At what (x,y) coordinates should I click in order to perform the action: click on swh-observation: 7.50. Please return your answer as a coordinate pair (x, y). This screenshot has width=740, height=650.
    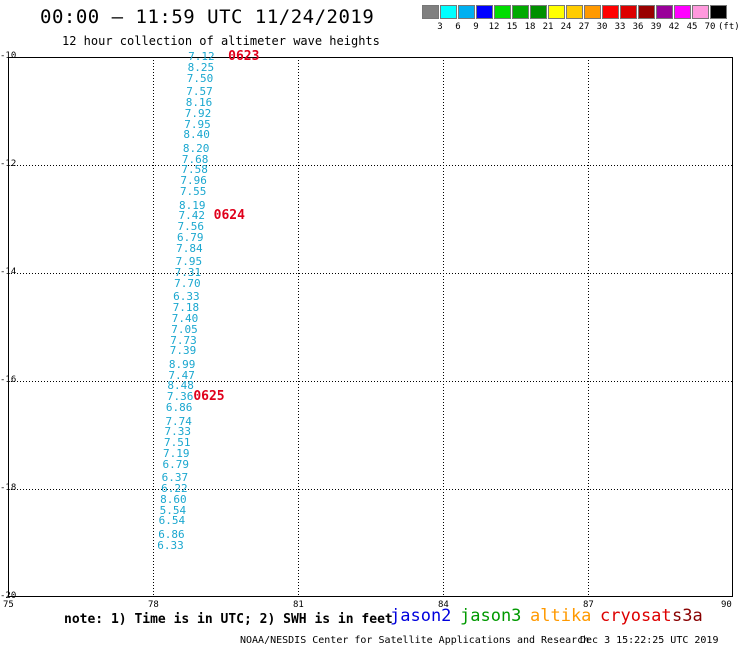
    Looking at the image, I should click on (200, 78).